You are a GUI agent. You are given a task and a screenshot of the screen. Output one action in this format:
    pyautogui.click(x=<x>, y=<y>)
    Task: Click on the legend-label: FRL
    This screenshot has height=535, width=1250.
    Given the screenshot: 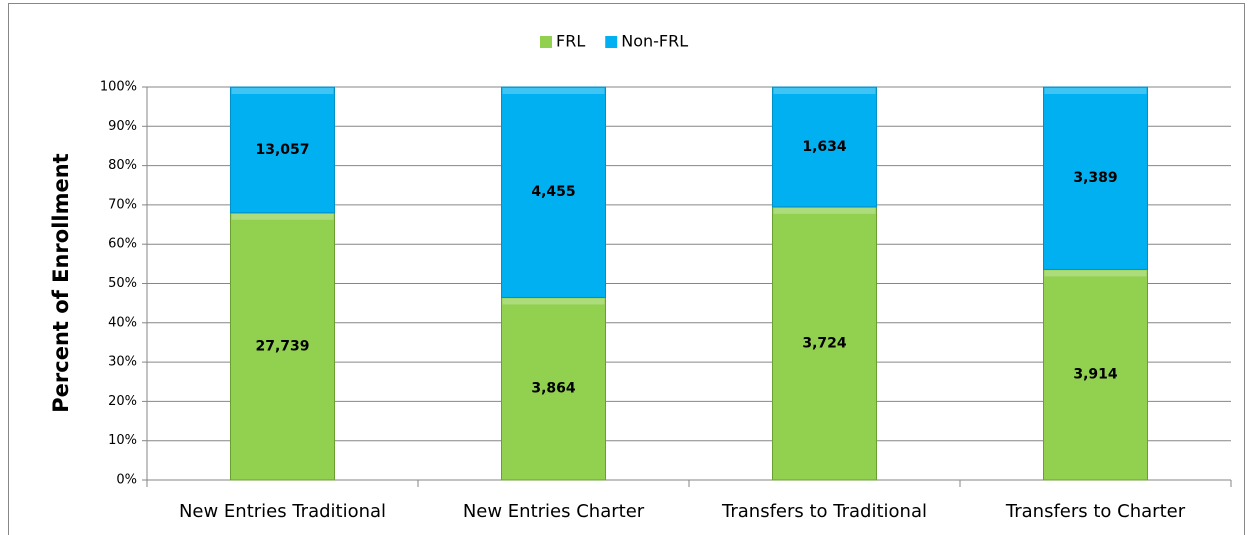 What is the action you would take?
    pyautogui.click(x=570, y=41)
    